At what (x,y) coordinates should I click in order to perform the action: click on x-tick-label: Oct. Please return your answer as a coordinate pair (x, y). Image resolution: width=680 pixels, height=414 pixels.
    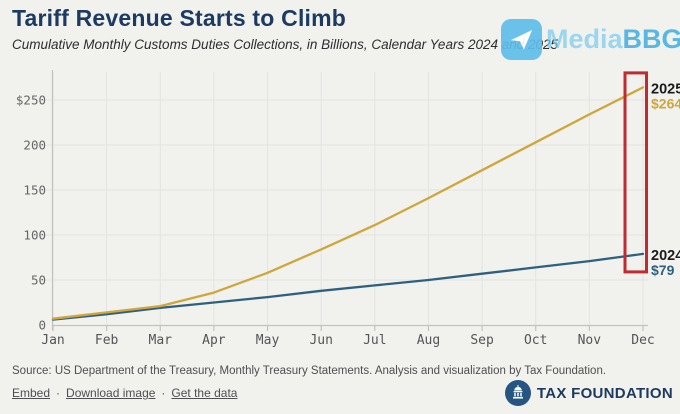
    Looking at the image, I should click on (535, 340).